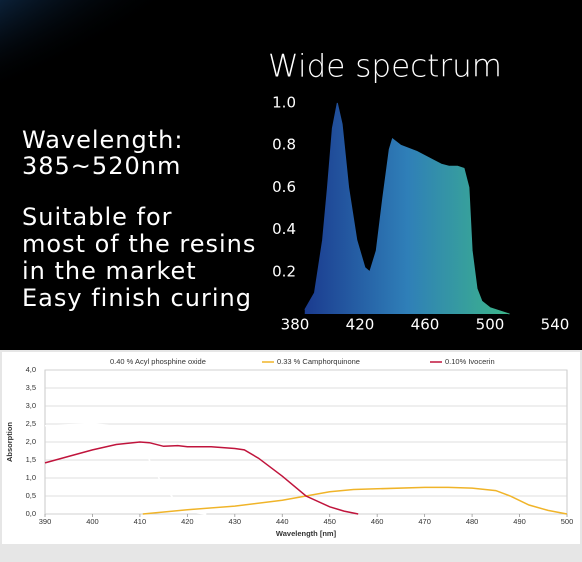 The height and width of the screenshot is (562, 582). Describe the element at coordinates (519, 521) in the screenshot. I see `x-tick-label: 490` at that location.